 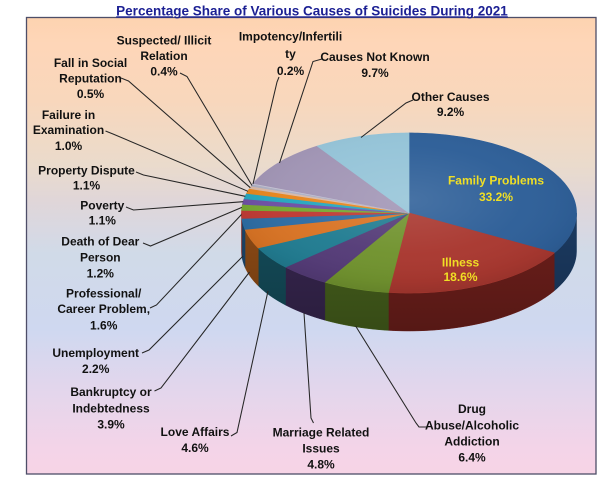 I want to click on svg-text: Family Problems, so click(x=496, y=180).